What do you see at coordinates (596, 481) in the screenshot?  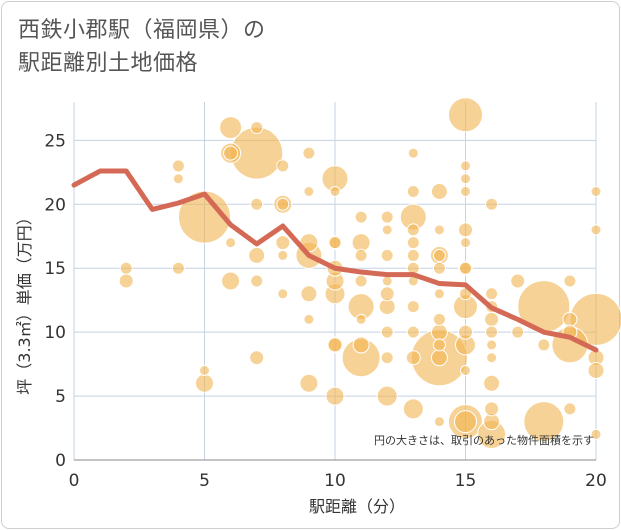 I see `x-tick-label: 20` at bounding box center [596, 481].